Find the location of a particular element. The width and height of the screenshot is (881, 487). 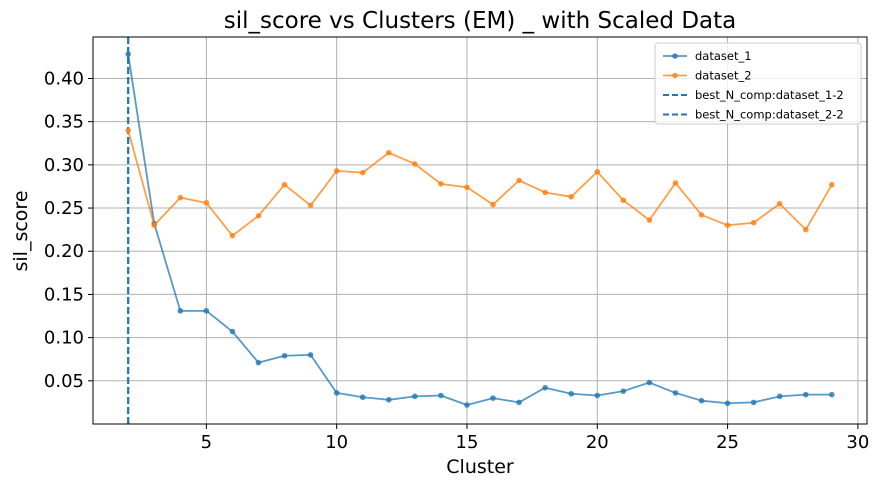

x-tick-label: 20 is located at coordinates (597, 442).